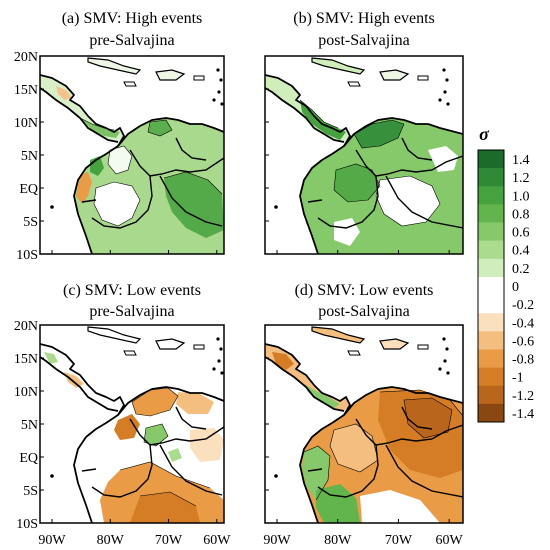 This screenshot has width=550, height=550. Describe the element at coordinates (131, 40) in the screenshot. I see `panel-a-subtitle: pre-Salvajina` at that location.